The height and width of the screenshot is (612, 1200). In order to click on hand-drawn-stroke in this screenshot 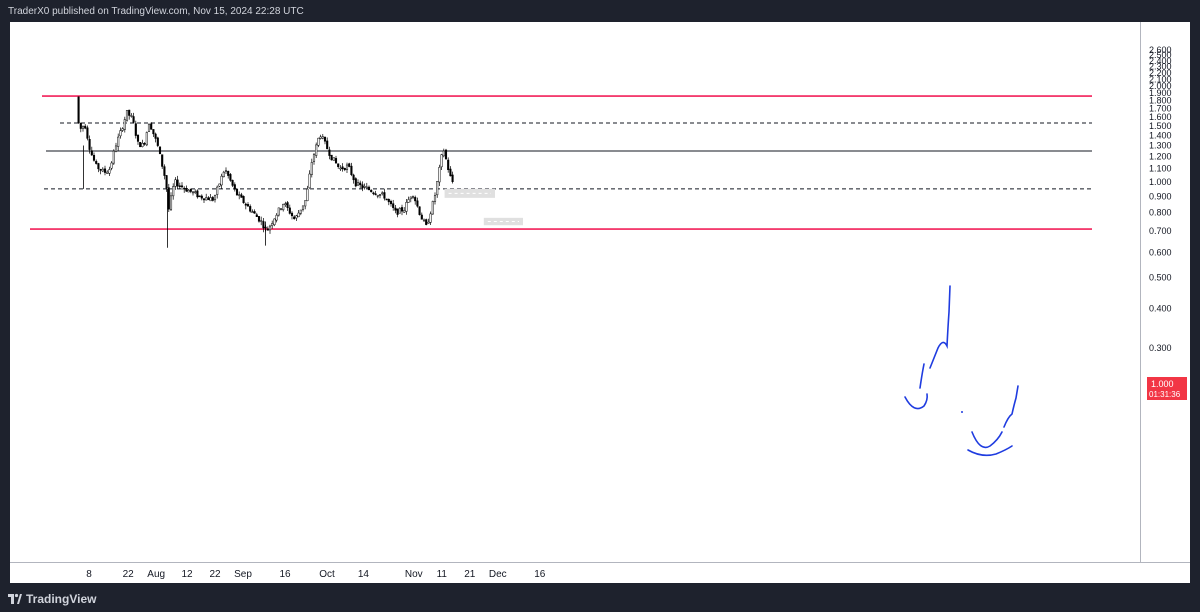, I will do `click(990, 451)`.